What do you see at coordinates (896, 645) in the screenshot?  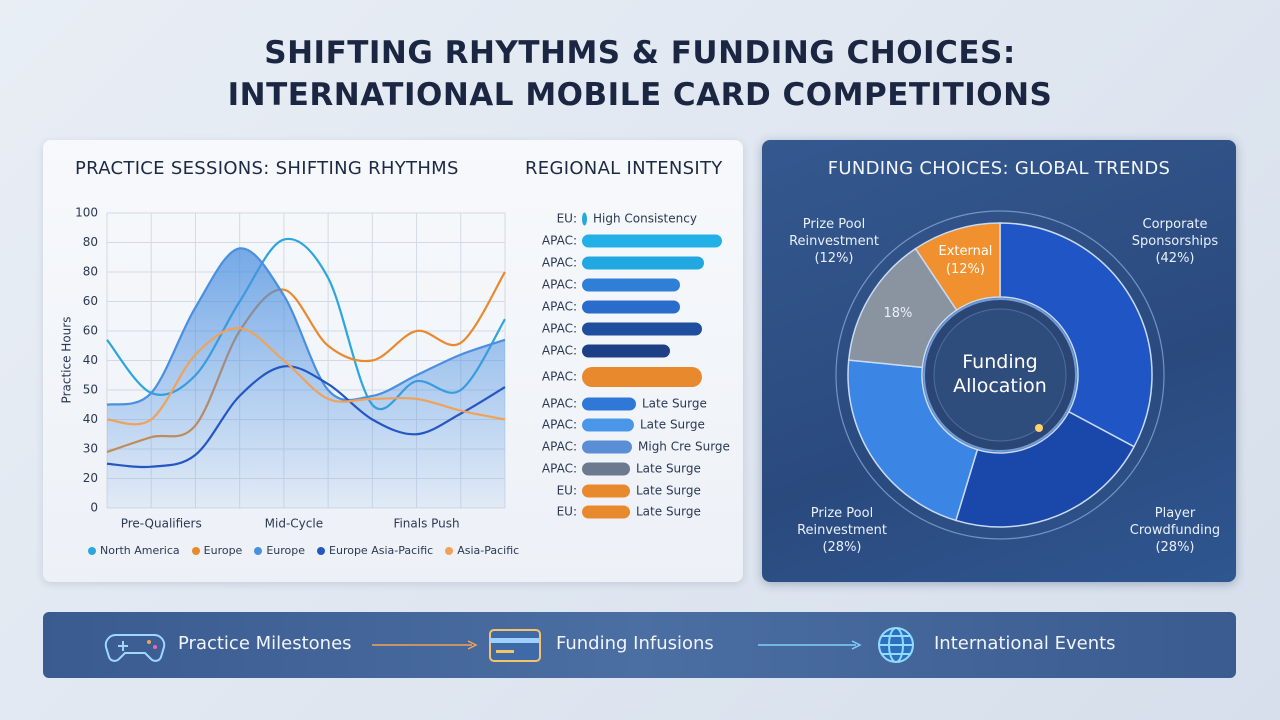 I see `globe-icon` at bounding box center [896, 645].